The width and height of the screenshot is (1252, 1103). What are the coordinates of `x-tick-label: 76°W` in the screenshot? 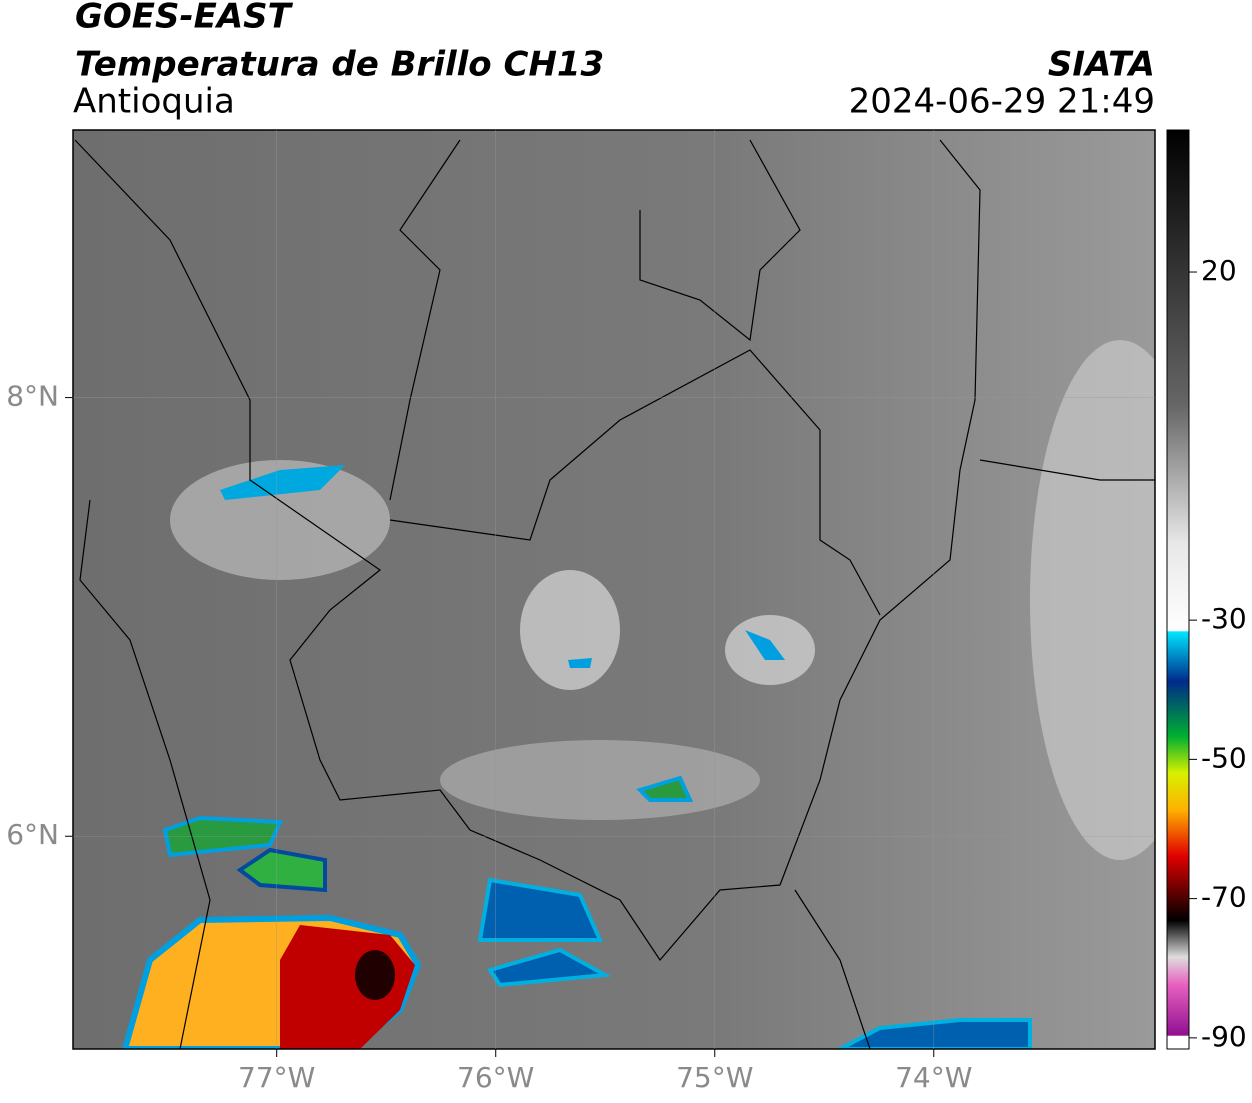 It's located at (495, 1077).